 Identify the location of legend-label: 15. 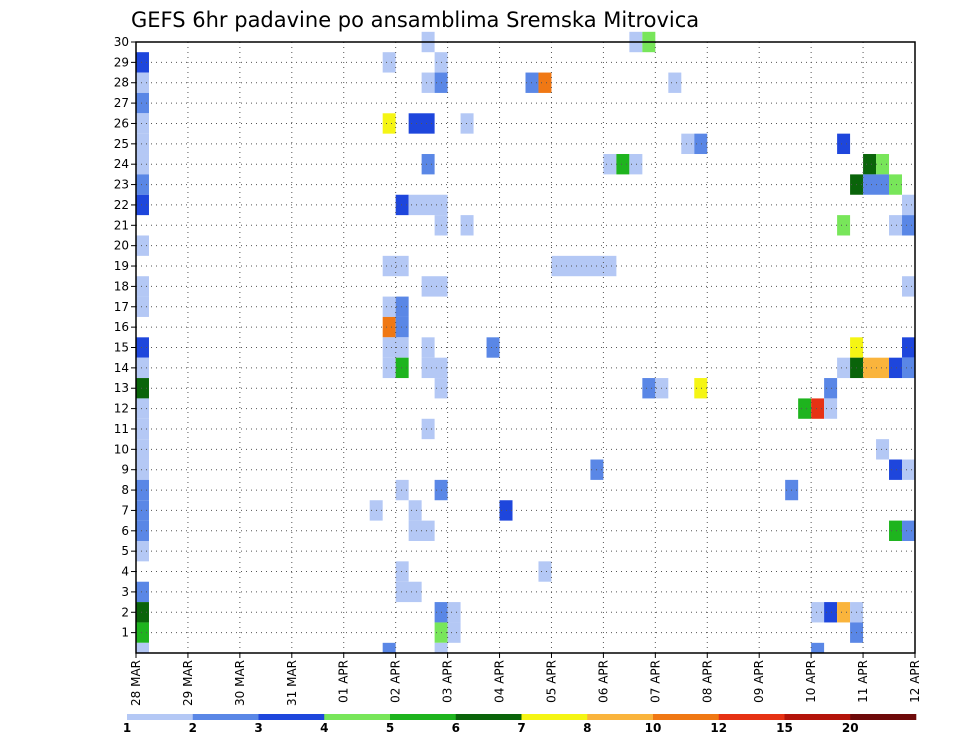
(784, 728).